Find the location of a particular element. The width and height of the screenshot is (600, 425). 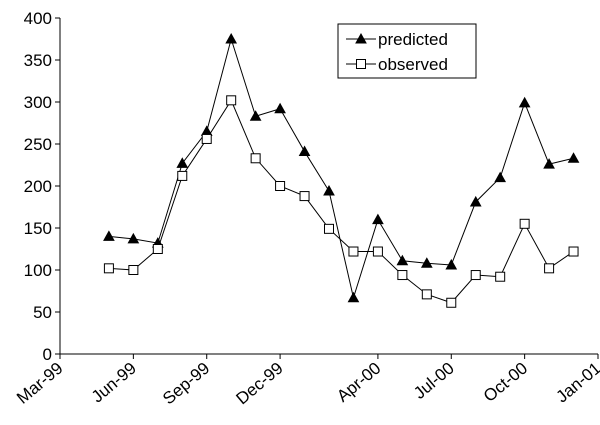

x-tick-label: Jul-00 is located at coordinates (434, 381).